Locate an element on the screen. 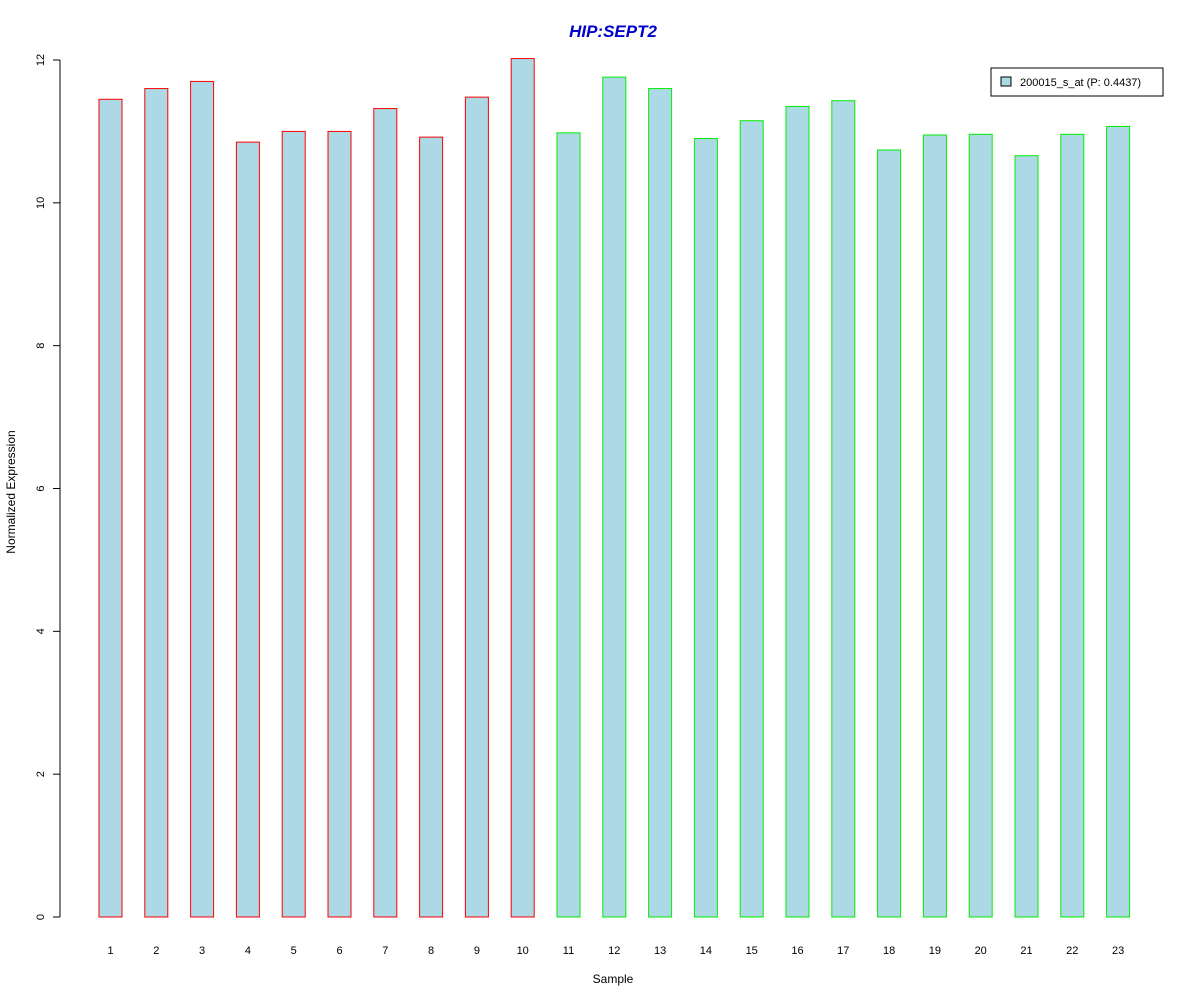 Image resolution: width=1200 pixels, height=1000 pixels. x-tick-labels: 1 2 3 4 5 6 7 8 9 10 11 12 13 14 15 16 17 18 19 20 21 22 23 is located at coordinates (615, 951).